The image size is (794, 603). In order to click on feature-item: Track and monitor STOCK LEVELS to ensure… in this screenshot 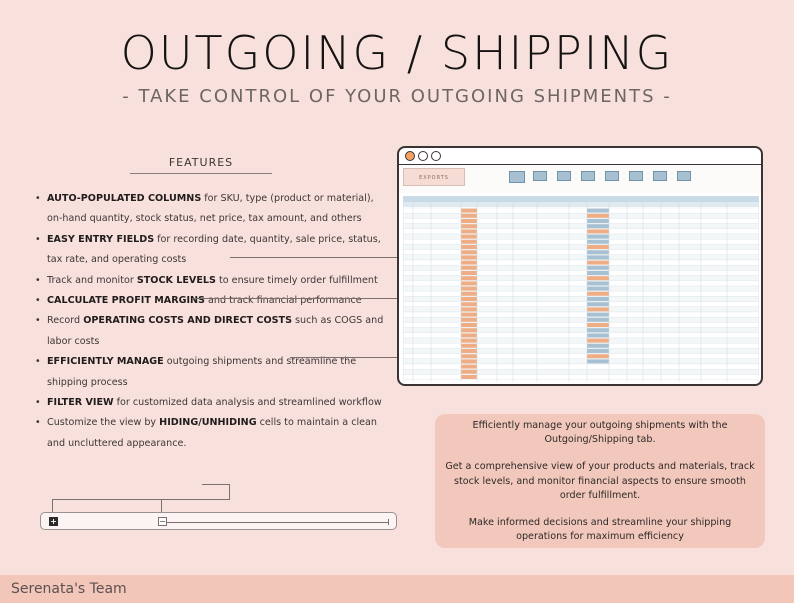, I will do `click(209, 281)`.